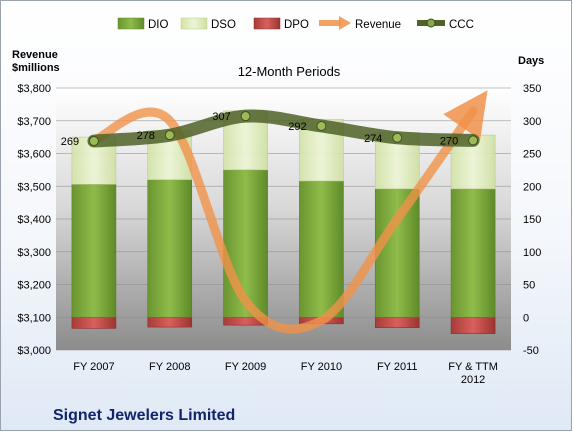  I want to click on left-tick-label: $3,400, so click(34, 220).